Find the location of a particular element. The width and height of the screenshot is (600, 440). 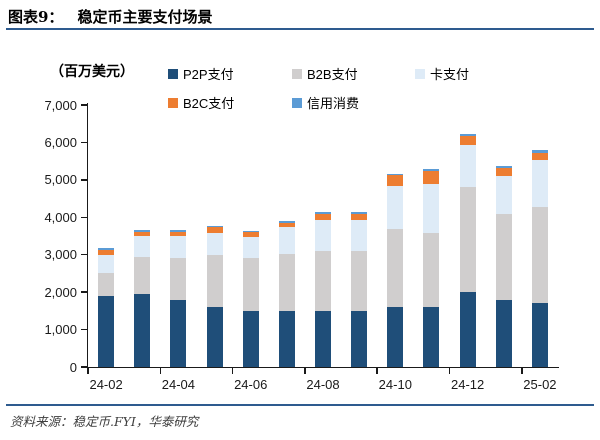

x-axis-line is located at coordinates (322, 367).